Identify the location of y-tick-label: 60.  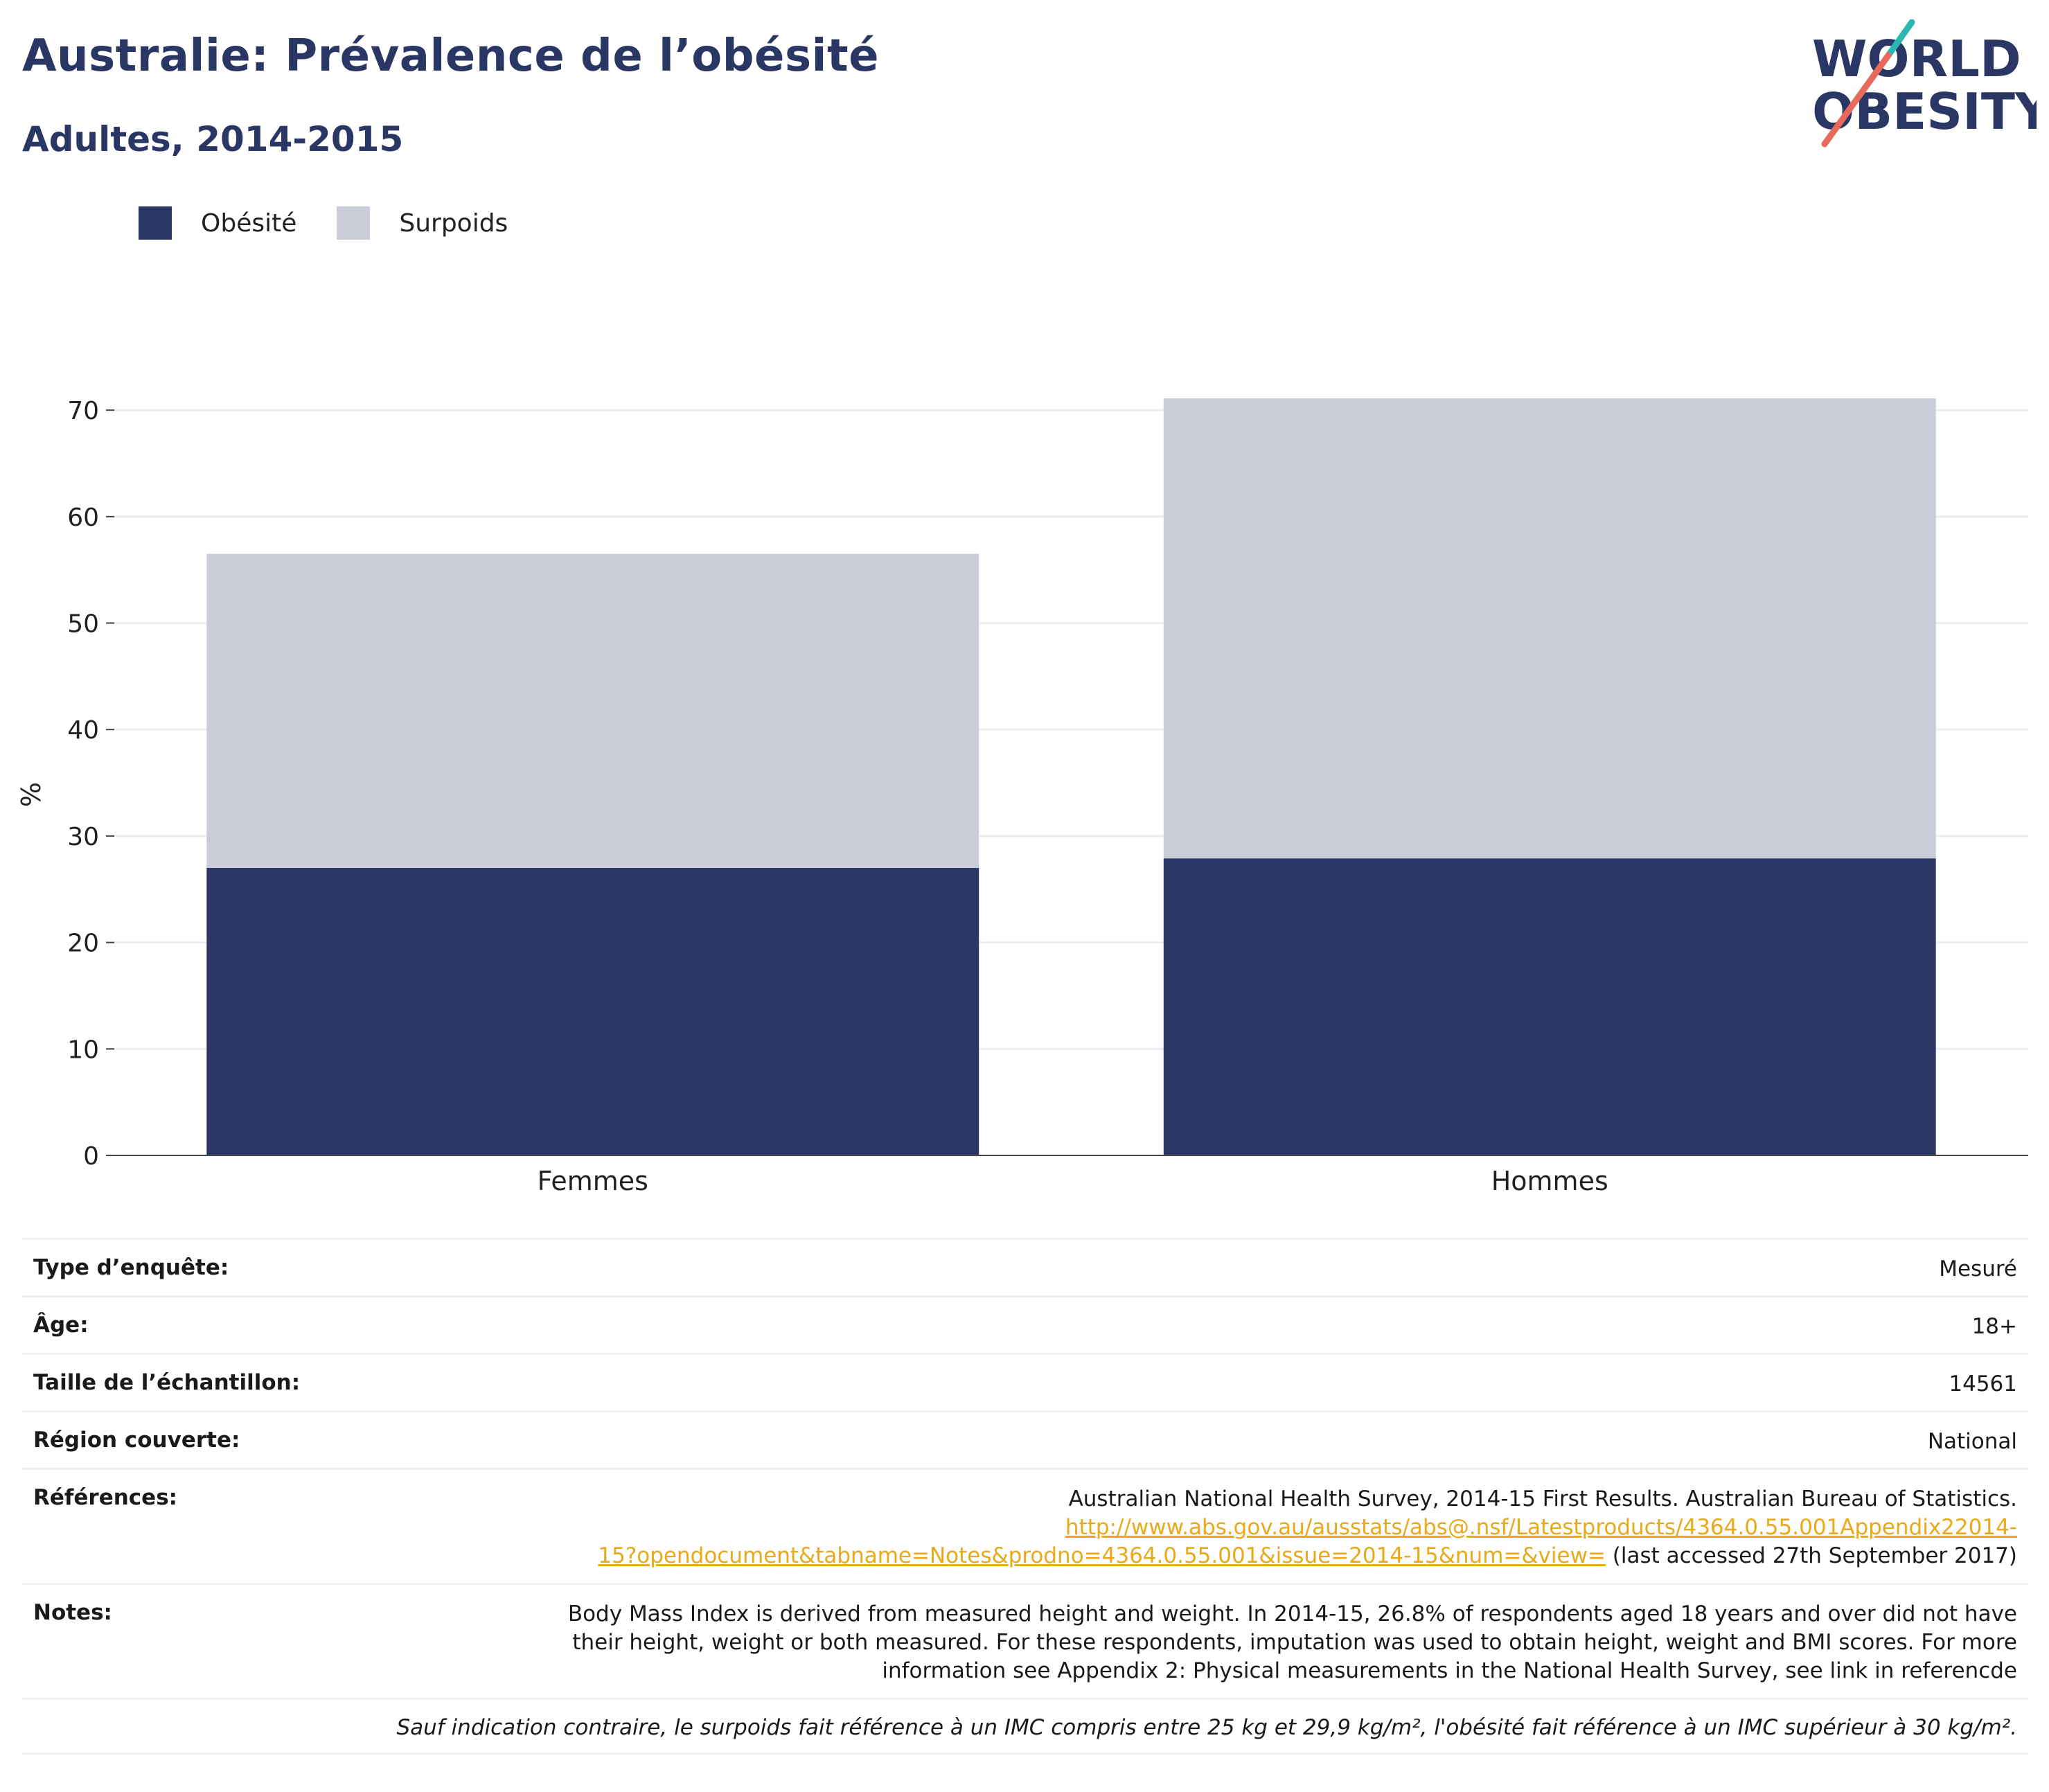
(83, 518).